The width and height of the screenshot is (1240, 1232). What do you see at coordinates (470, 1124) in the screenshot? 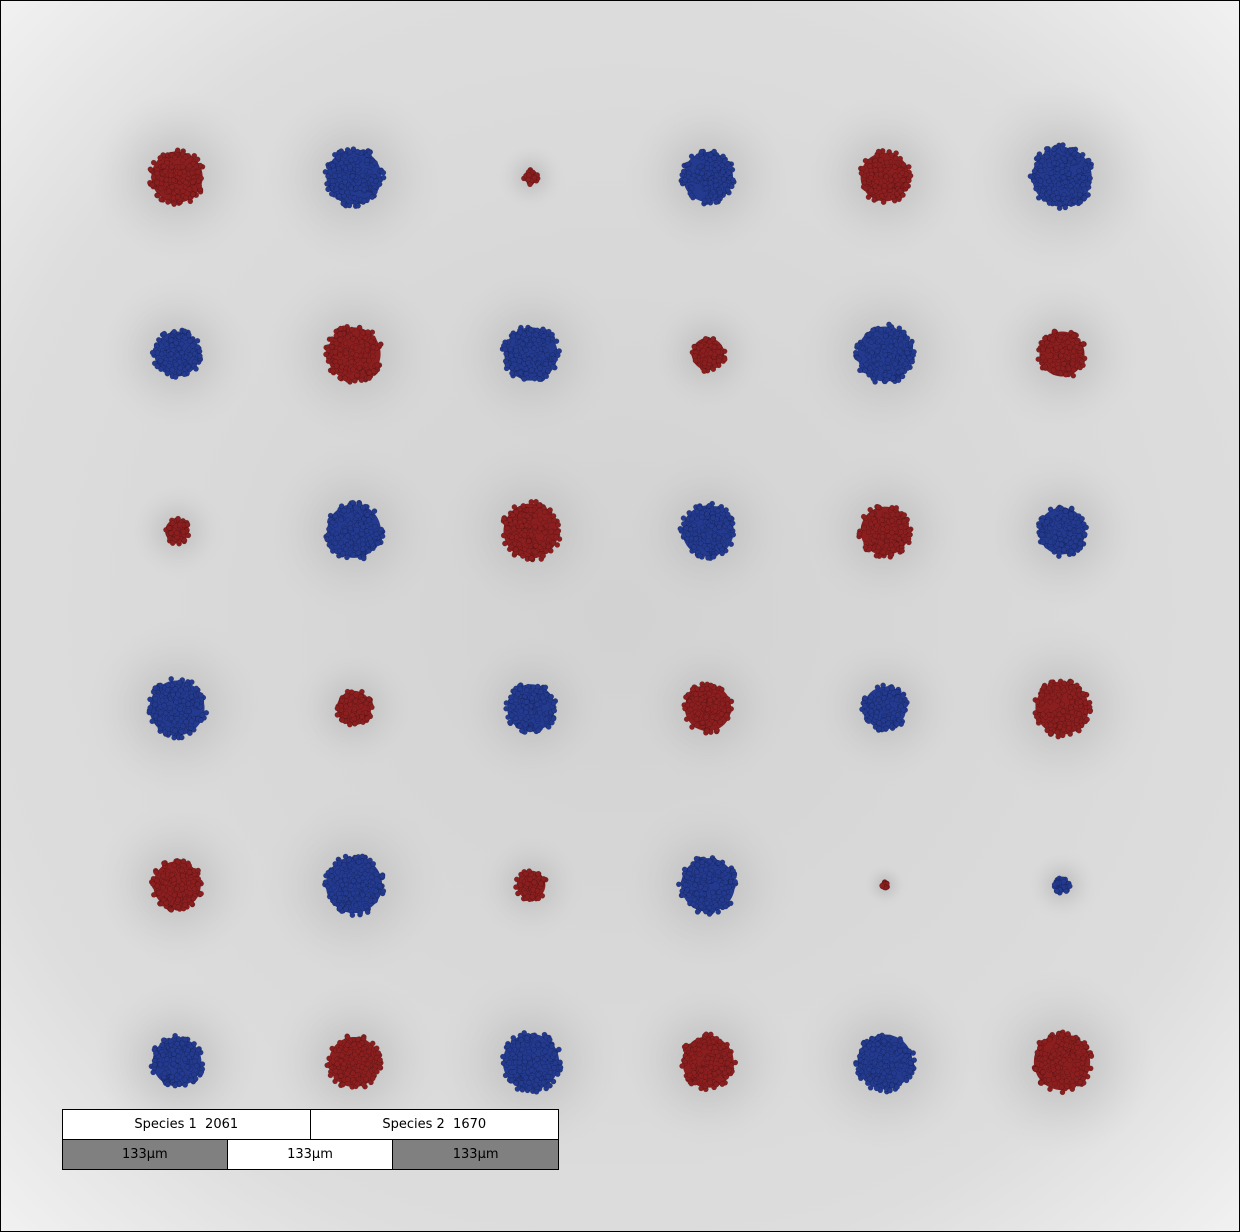
I see `species-2-count: 1670` at bounding box center [470, 1124].